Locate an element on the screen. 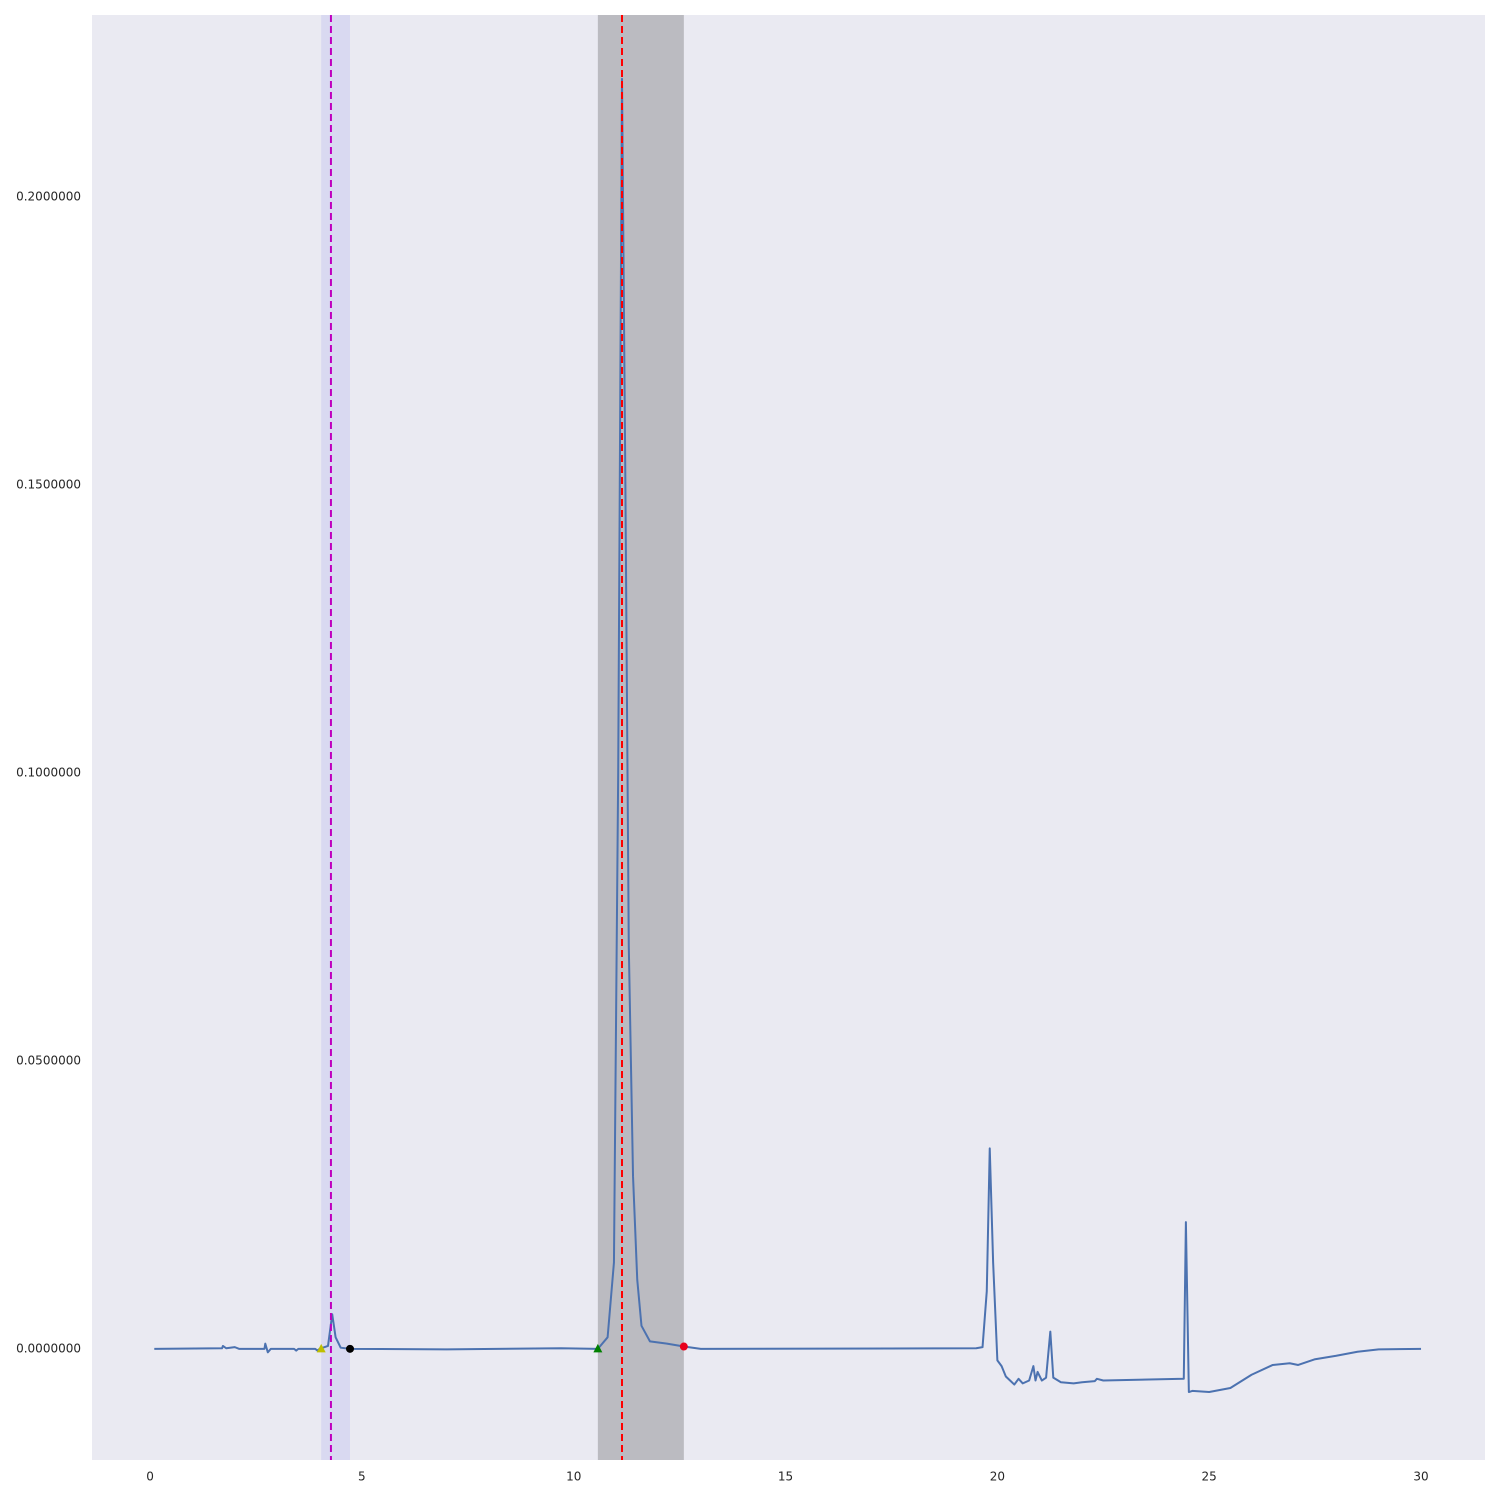  x-tick-label: 0 is located at coordinates (150, 1477).